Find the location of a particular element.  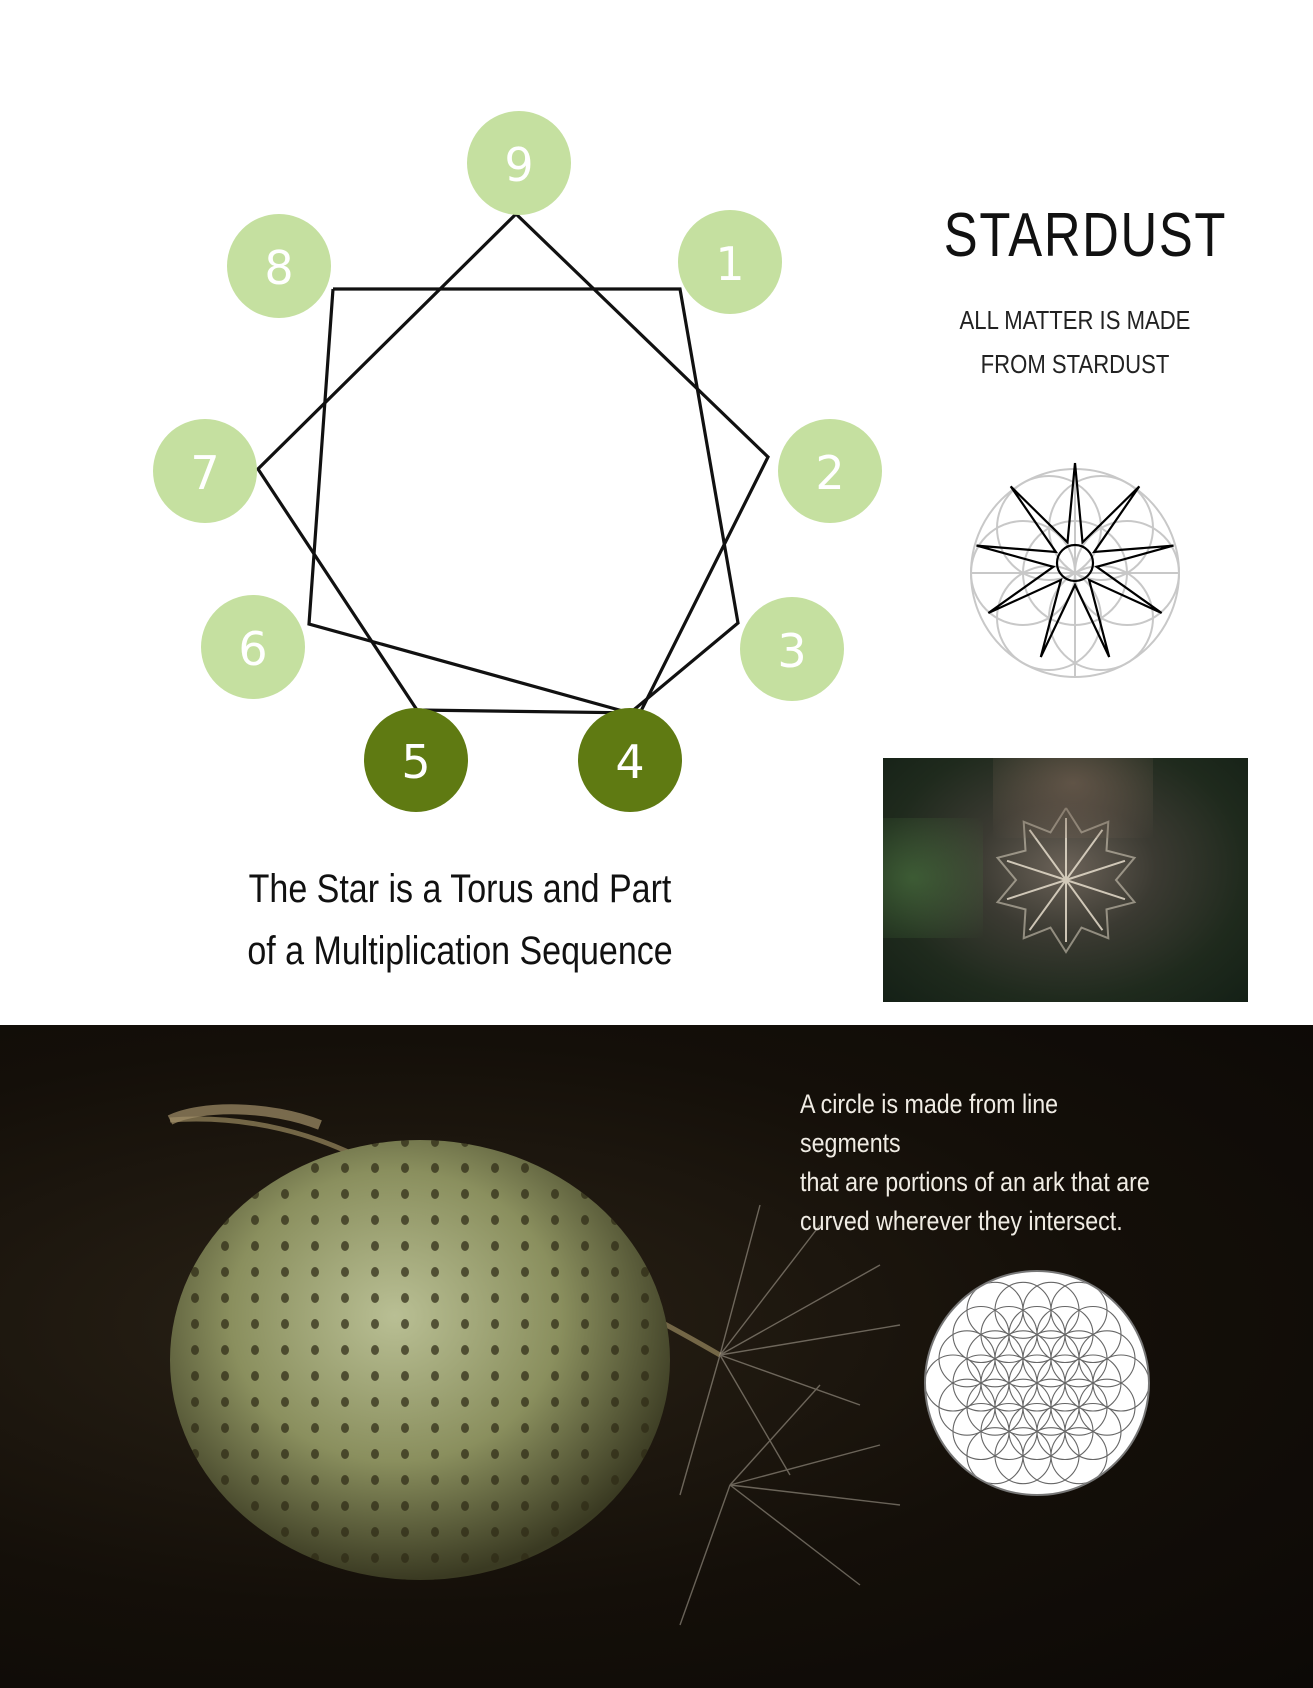

number-circle-2: 2 is located at coordinates (830, 471).